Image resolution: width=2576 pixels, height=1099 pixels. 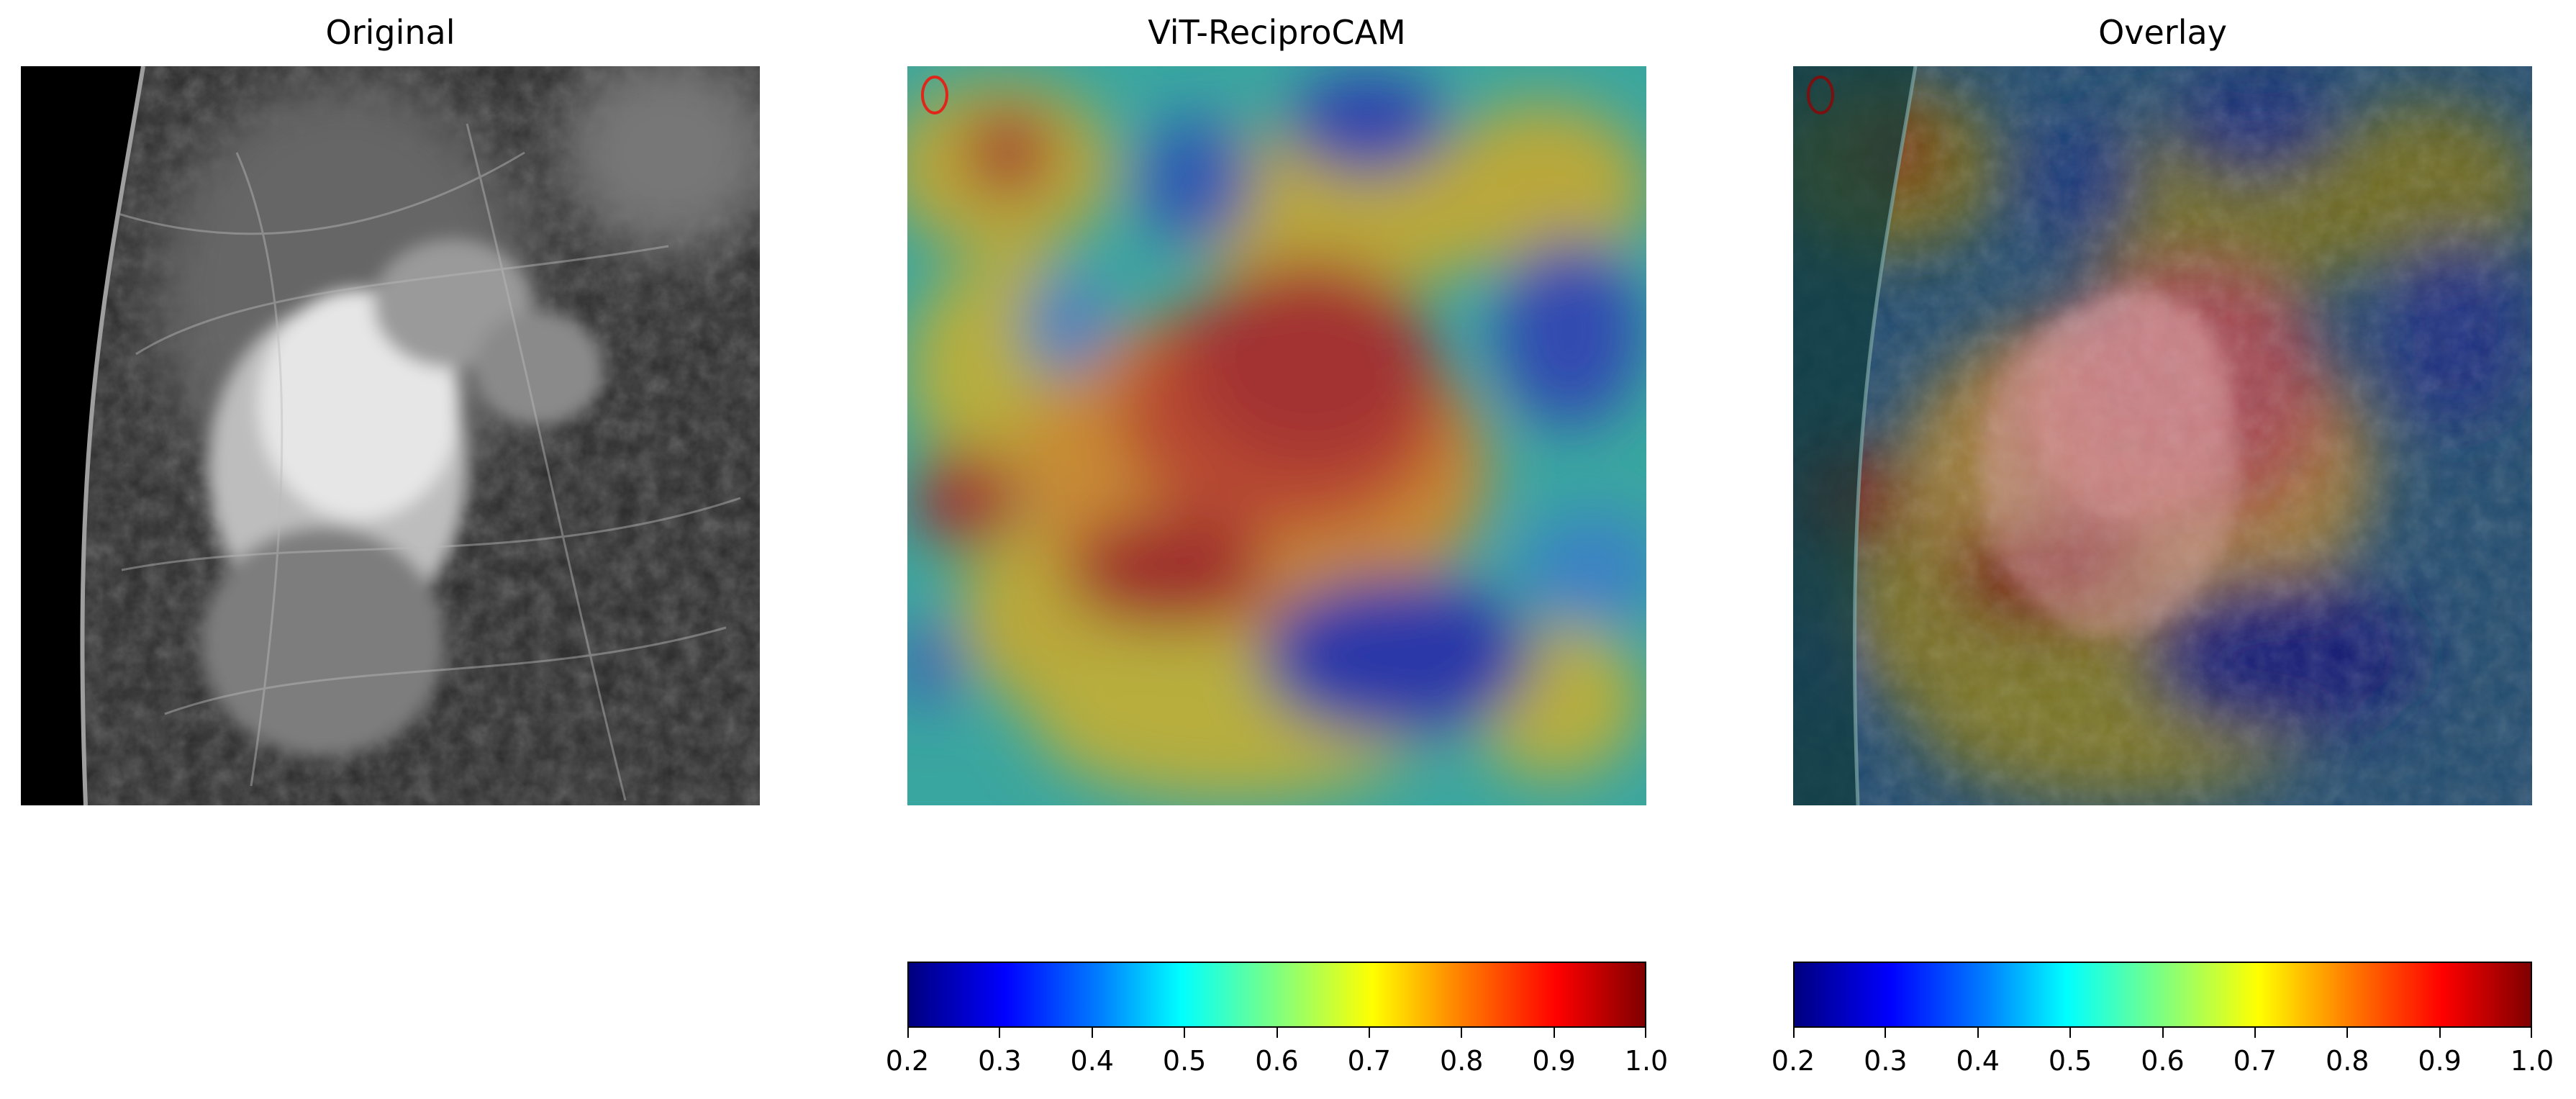 What do you see at coordinates (390, 32) in the screenshot?
I see `title-original: Original` at bounding box center [390, 32].